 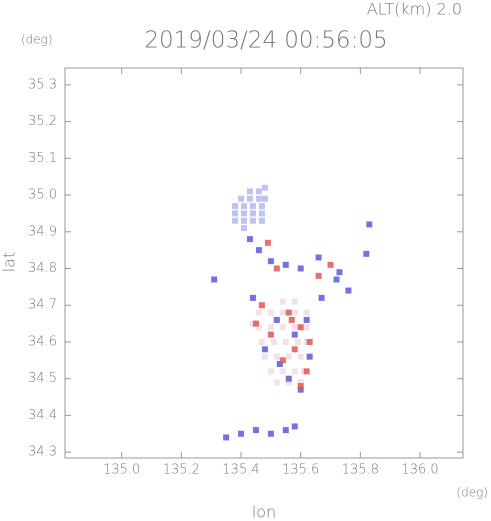 What do you see at coordinates (181, 470) in the screenshot?
I see `x-tick-label: 135.2` at bounding box center [181, 470].